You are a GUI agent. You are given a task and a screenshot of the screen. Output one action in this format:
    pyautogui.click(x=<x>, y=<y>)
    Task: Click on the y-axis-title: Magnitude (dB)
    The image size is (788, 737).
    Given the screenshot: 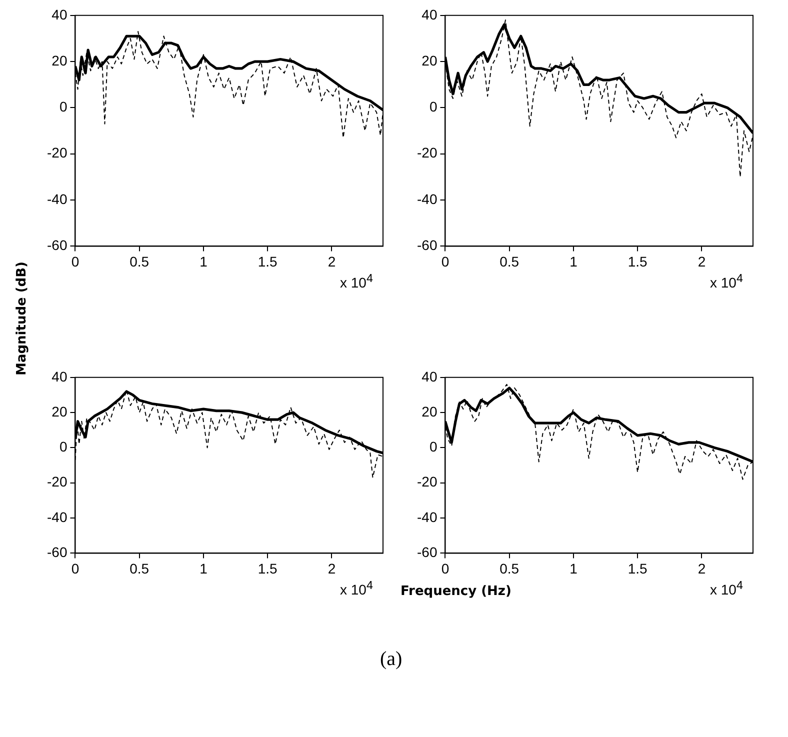 What is the action you would take?
    pyautogui.click(x=22, y=318)
    